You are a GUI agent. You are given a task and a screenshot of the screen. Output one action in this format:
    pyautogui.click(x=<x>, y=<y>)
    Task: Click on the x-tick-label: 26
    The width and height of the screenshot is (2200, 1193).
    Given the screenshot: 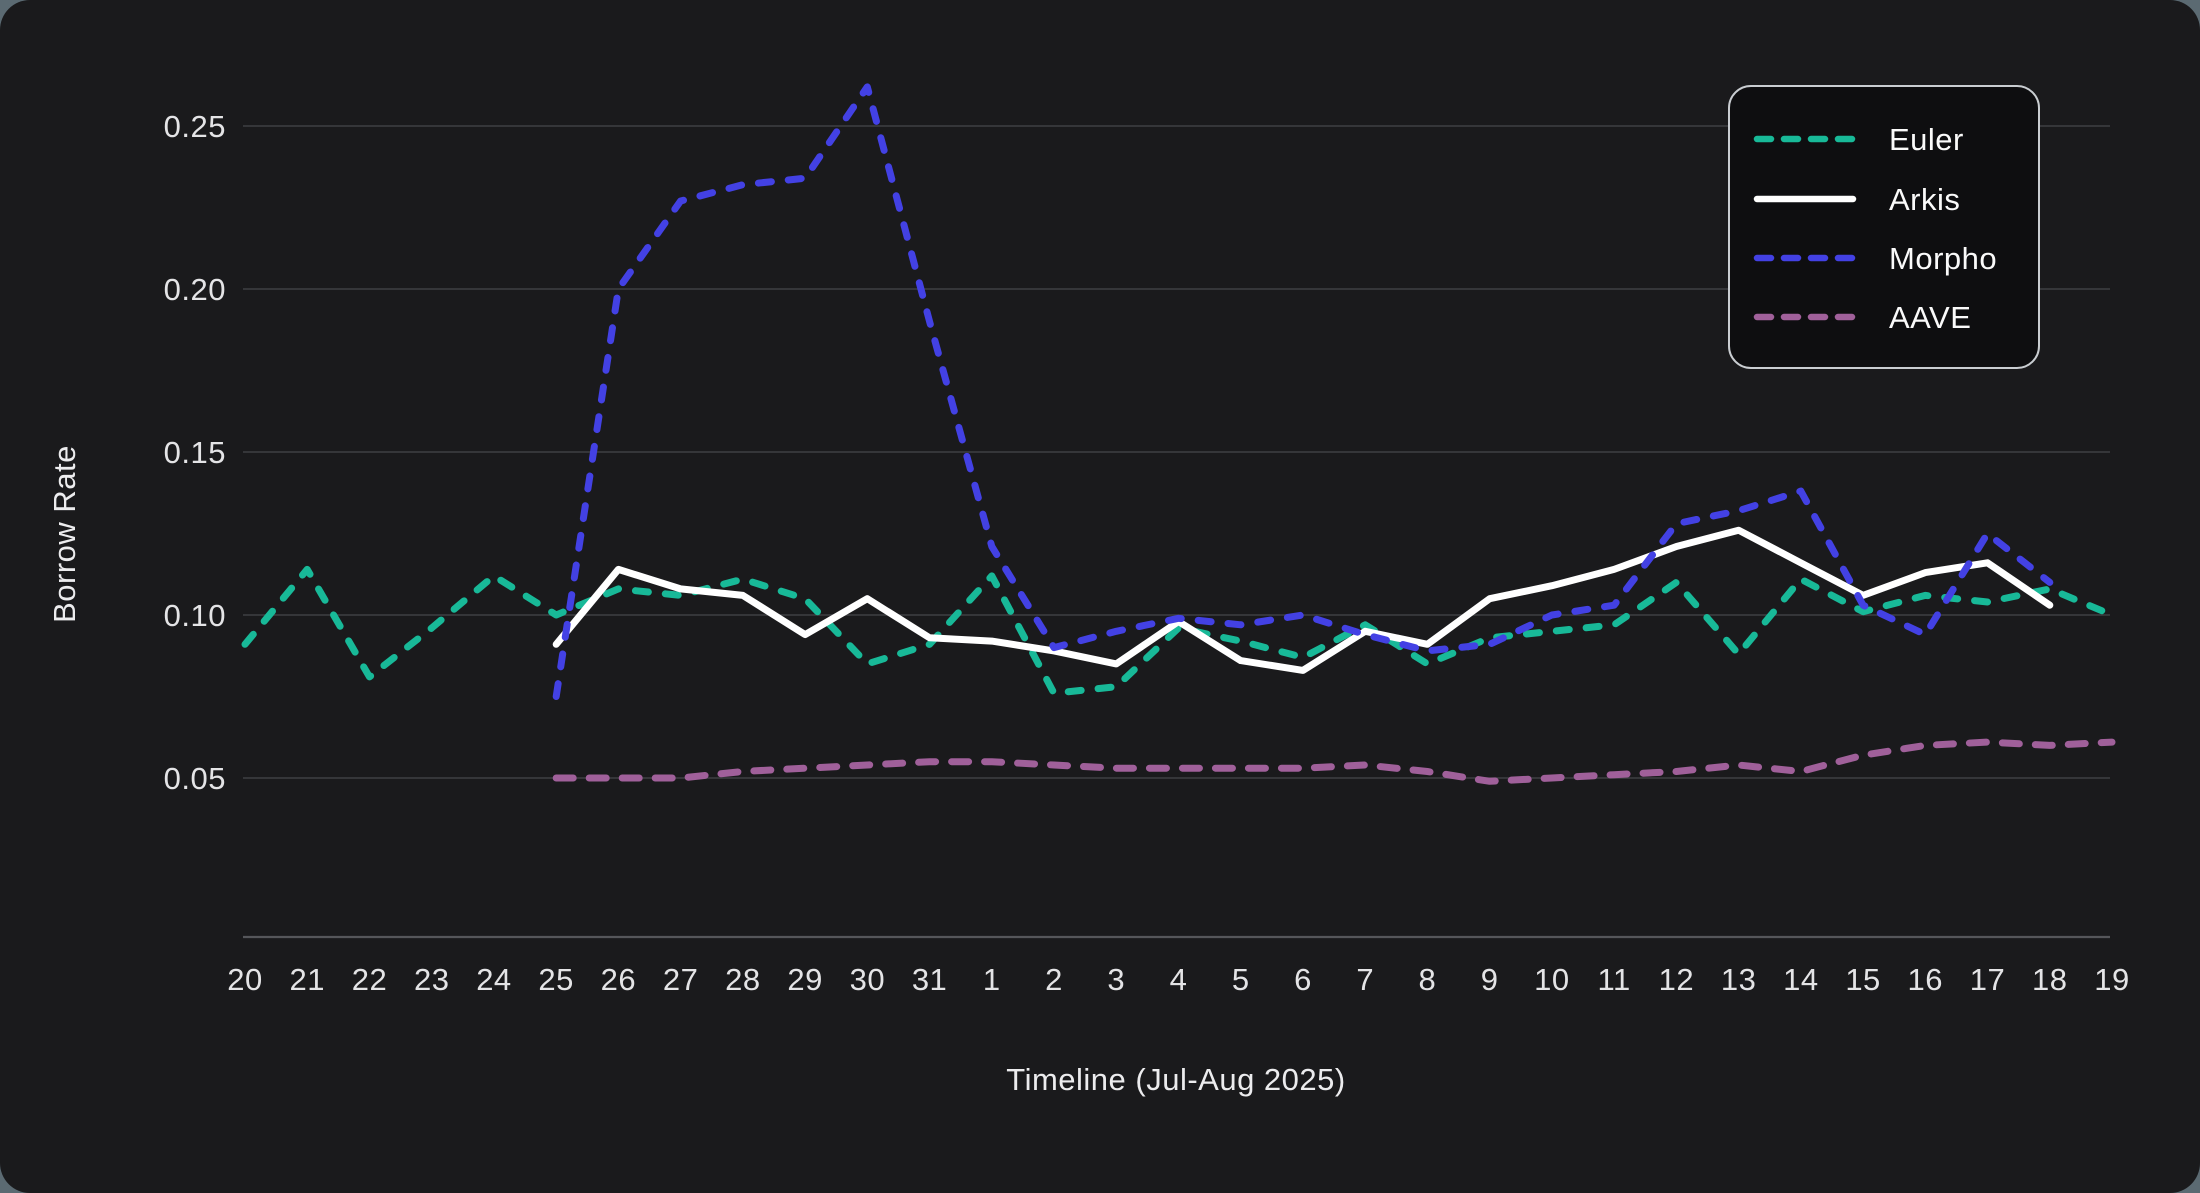 What is the action you would take?
    pyautogui.click(x=618, y=979)
    